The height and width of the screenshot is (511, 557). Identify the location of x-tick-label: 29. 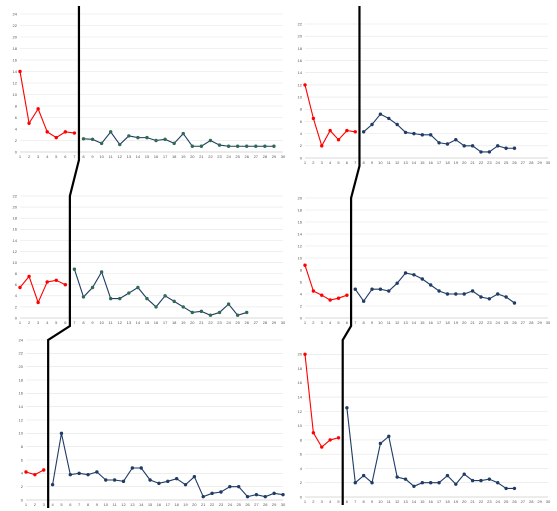
(274, 504).